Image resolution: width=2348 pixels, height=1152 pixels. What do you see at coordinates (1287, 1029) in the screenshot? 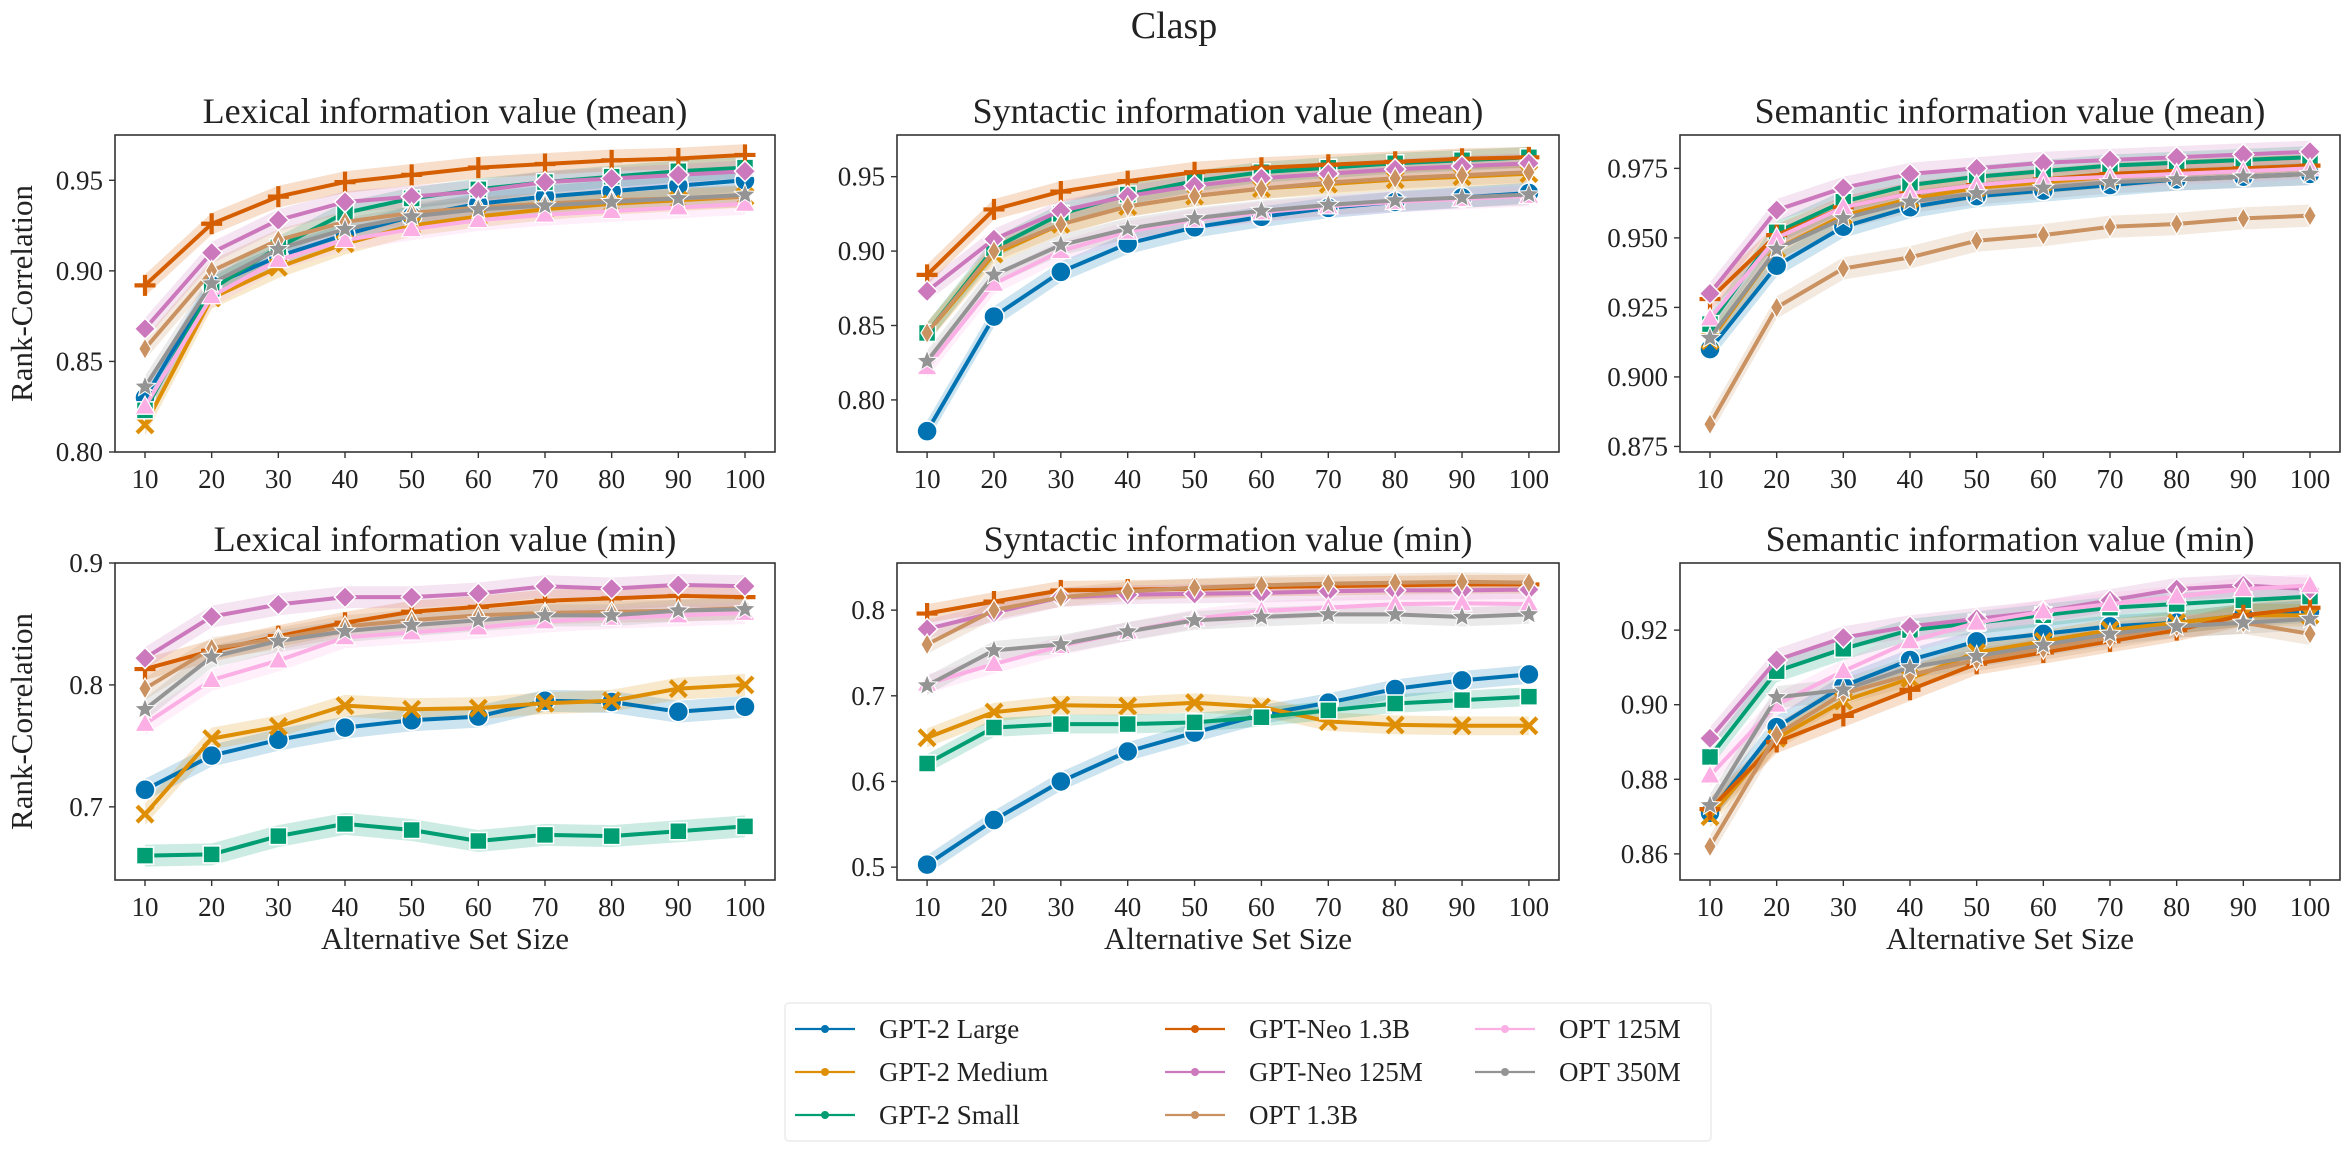
I see `legend-entry-gpt-neo-1-3b: GPT-Neo 1.3B` at bounding box center [1287, 1029].